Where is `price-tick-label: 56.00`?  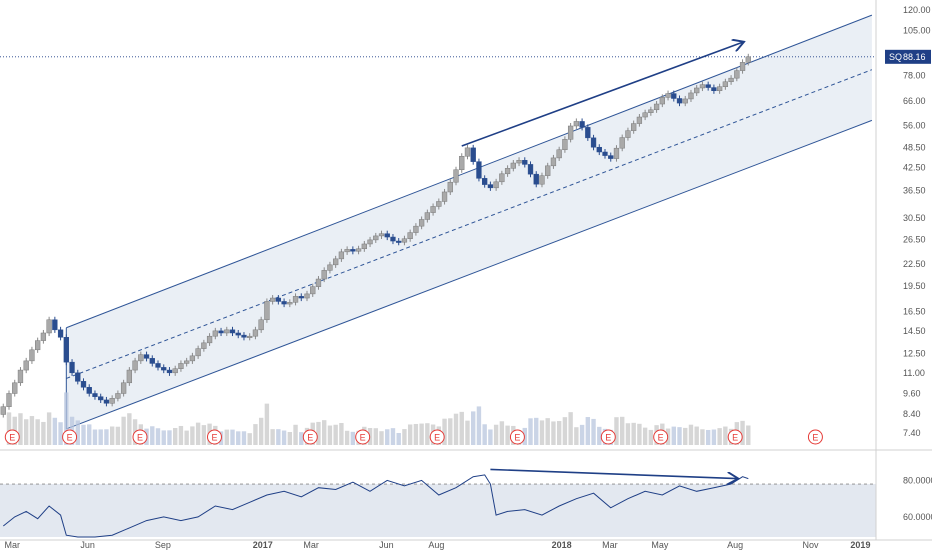 price-tick-label: 56.00 is located at coordinates (914, 126).